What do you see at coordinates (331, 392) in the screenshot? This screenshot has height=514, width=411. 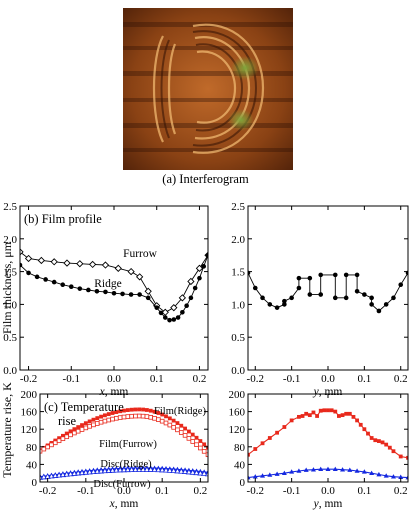 I see `x-axis-unit: , mm` at bounding box center [331, 392].